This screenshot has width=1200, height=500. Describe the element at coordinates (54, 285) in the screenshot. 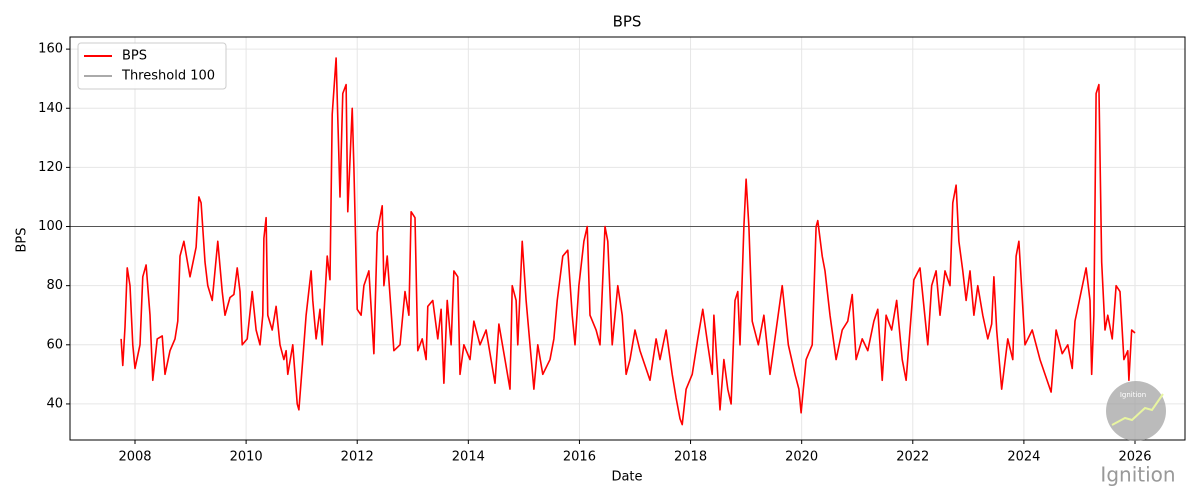

I see `y-tick-label: 80` at that location.